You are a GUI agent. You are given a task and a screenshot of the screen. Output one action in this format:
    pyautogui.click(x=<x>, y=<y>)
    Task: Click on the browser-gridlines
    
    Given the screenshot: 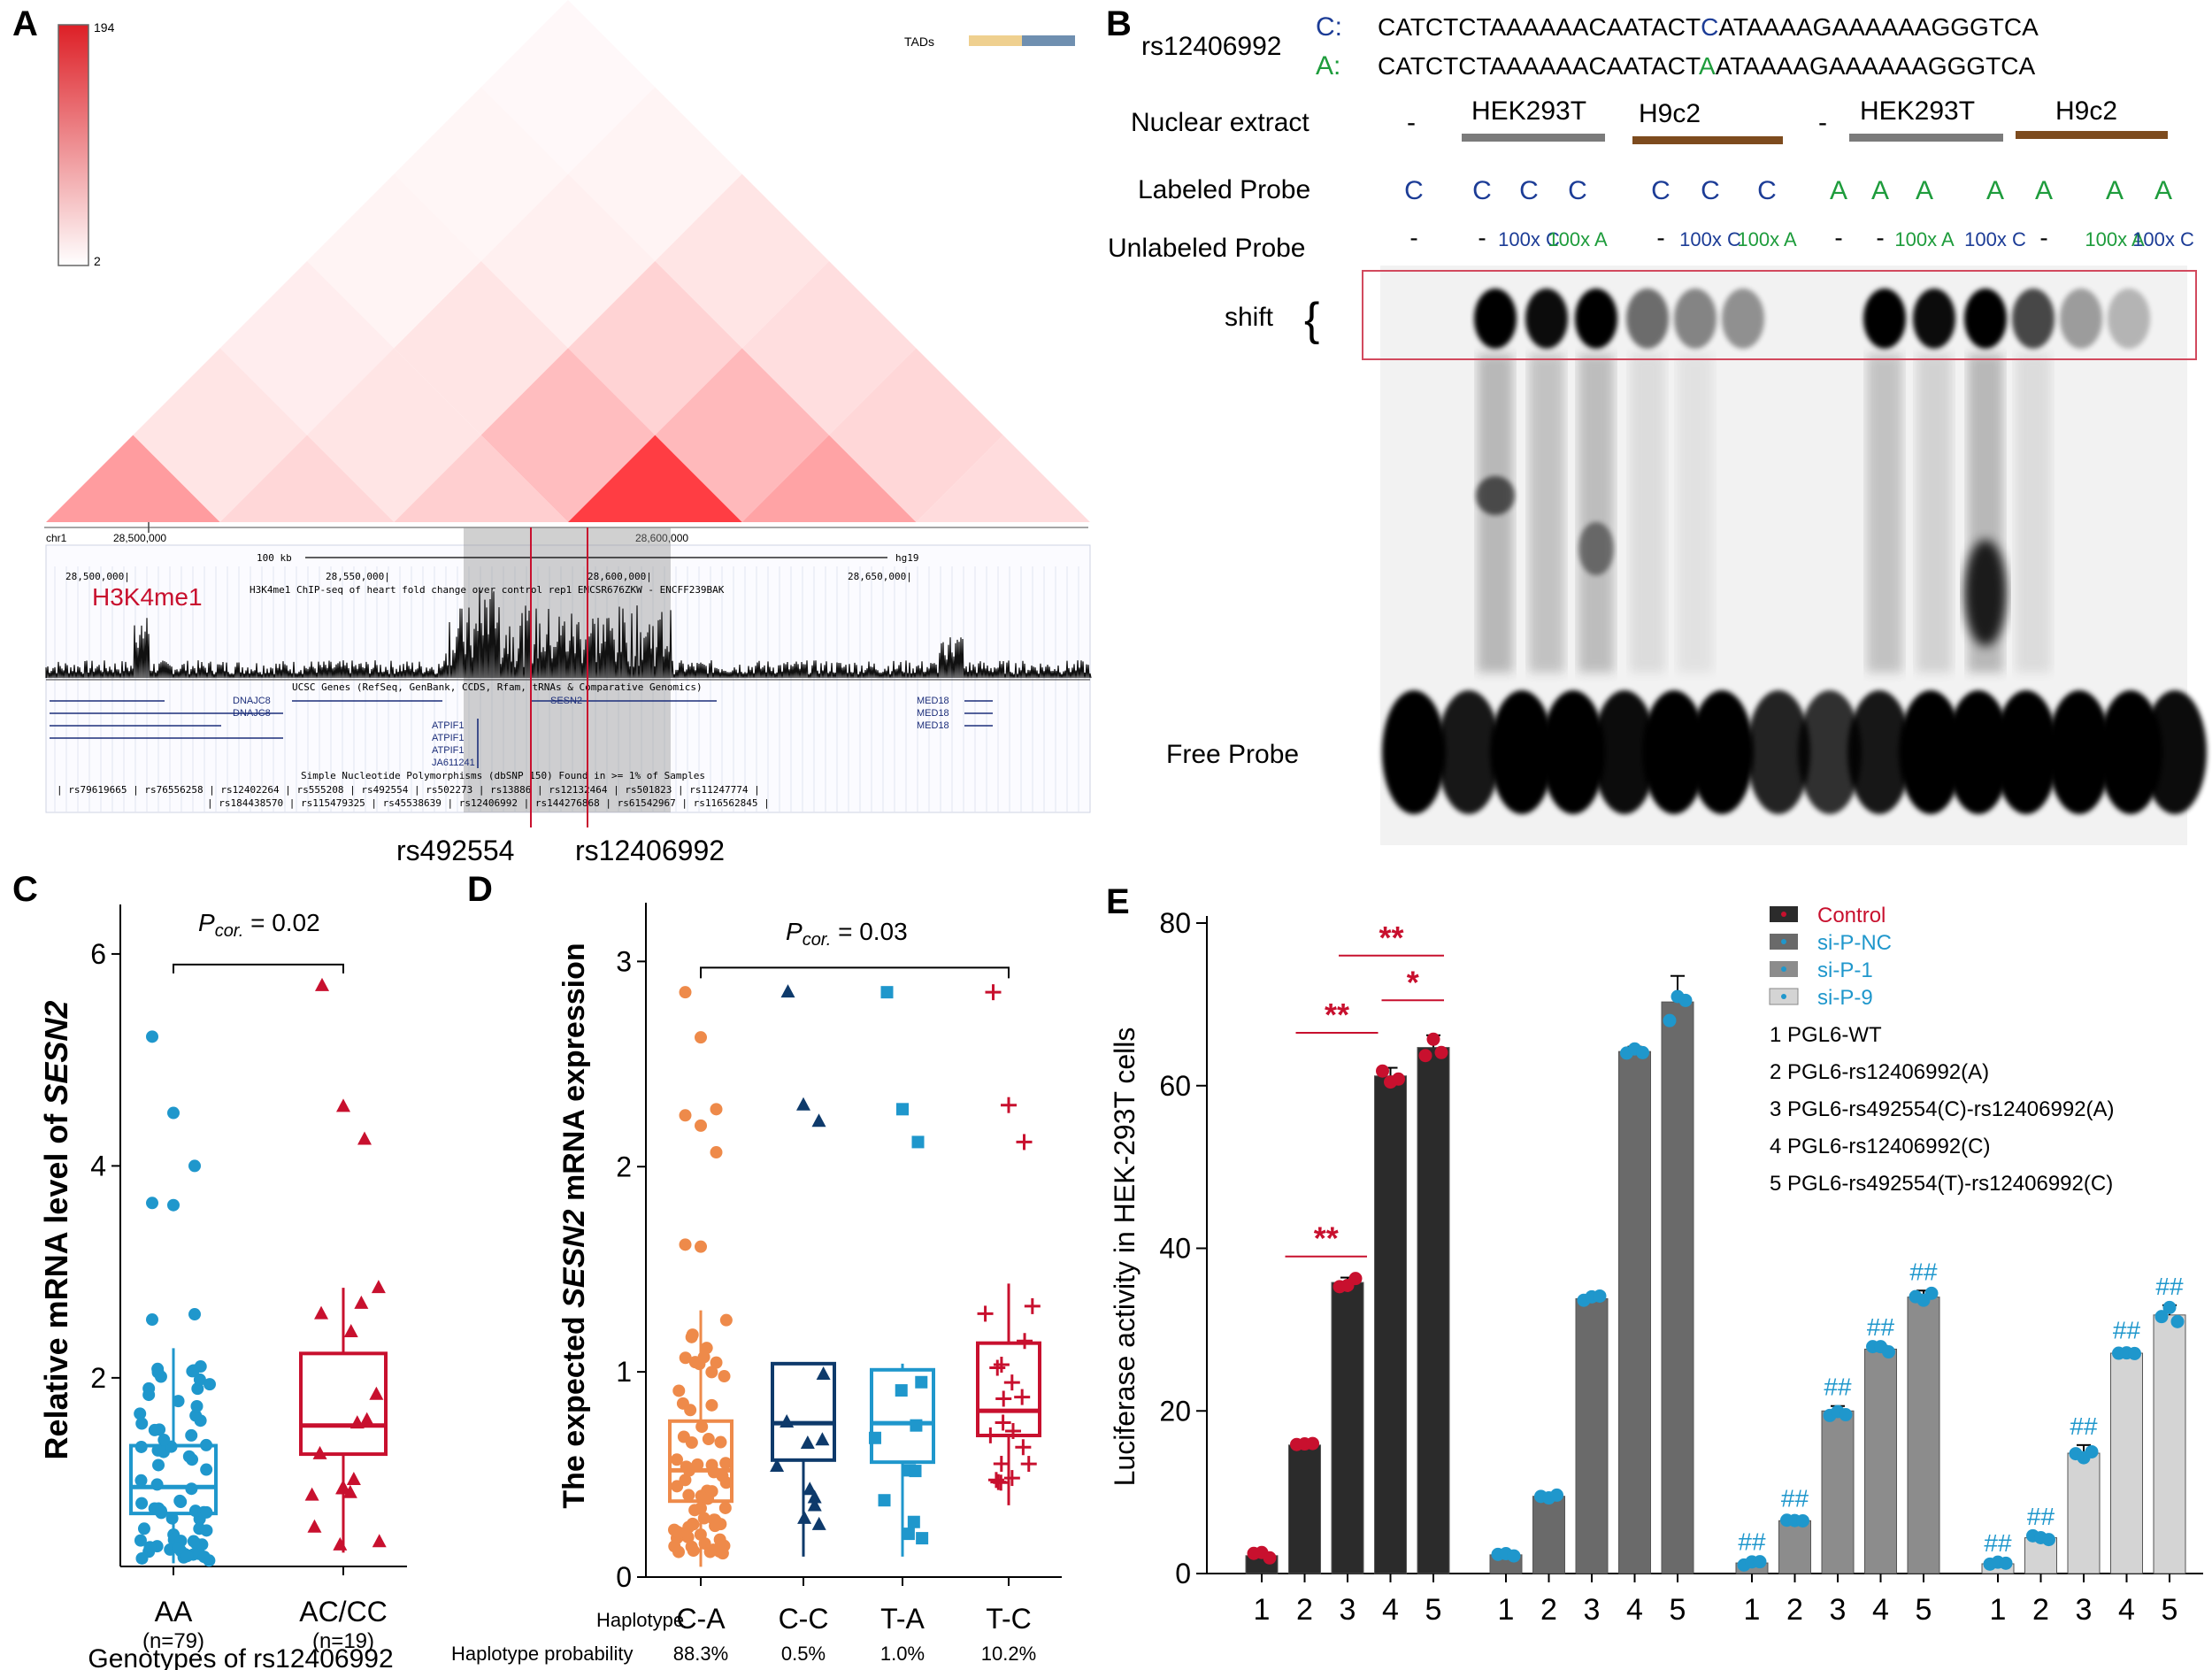 What is the action you would take?
    pyautogui.click(x=567, y=689)
    